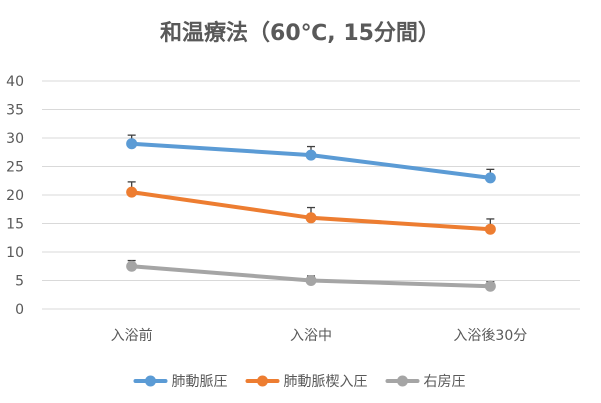 The image size is (601, 403). Describe the element at coordinates (15, 196) in the screenshot. I see `y-tick-label: 20` at that location.